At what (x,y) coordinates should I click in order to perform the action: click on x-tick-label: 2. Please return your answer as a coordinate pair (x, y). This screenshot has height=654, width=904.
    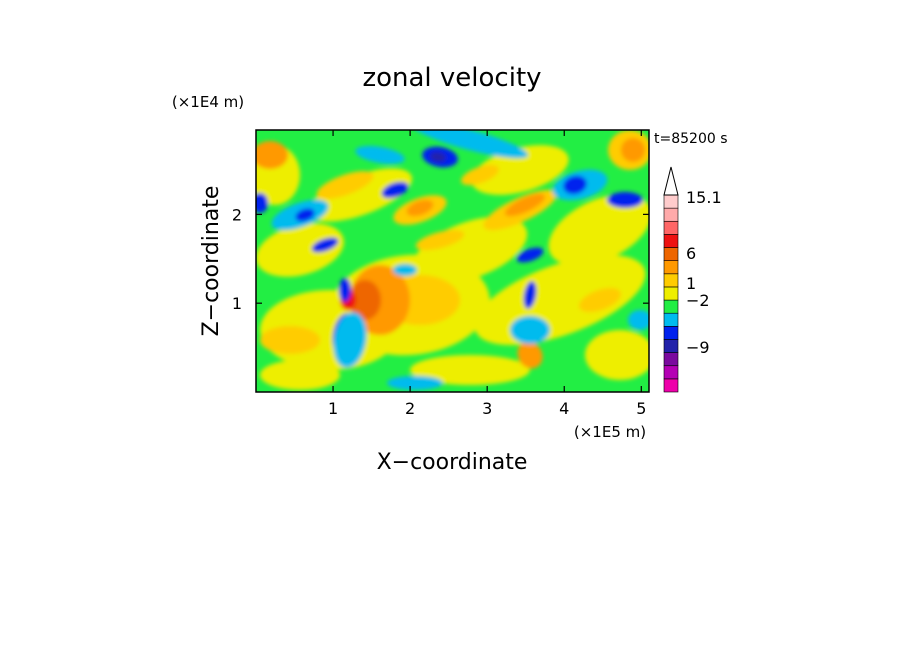
    Looking at the image, I should click on (410, 408).